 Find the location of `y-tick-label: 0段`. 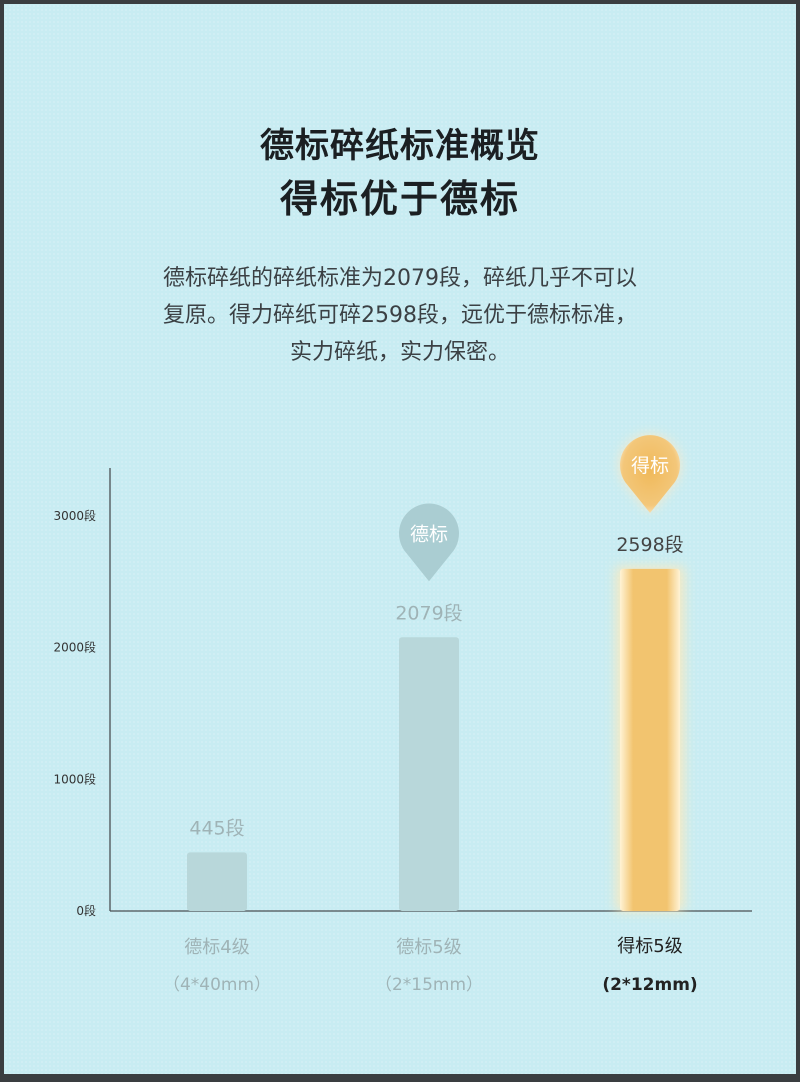

y-tick-label: 0段 is located at coordinates (86, 910).